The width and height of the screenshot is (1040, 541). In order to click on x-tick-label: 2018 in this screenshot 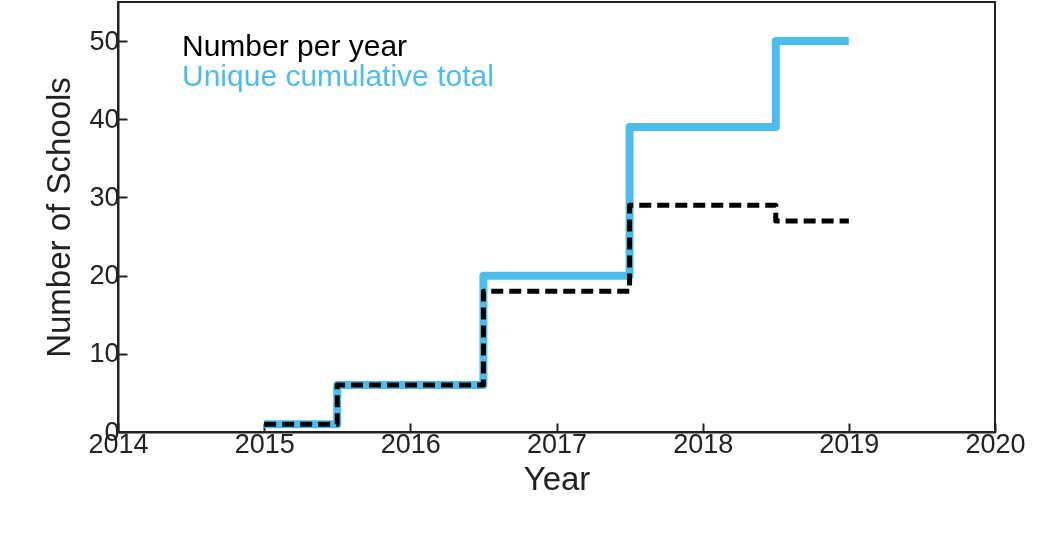, I will do `click(703, 443)`.